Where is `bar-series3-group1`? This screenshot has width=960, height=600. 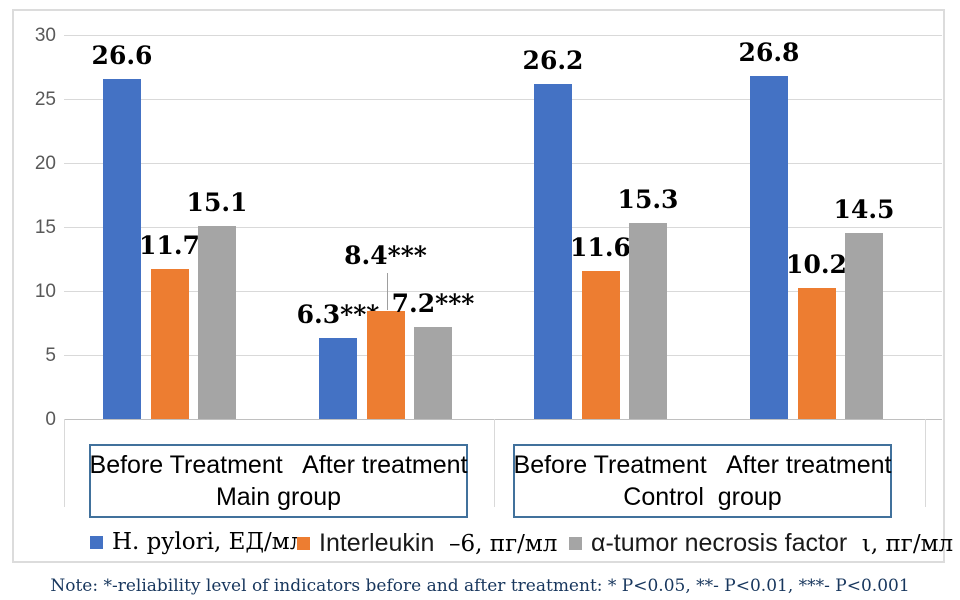
bar-series3-group1 is located at coordinates (217, 322).